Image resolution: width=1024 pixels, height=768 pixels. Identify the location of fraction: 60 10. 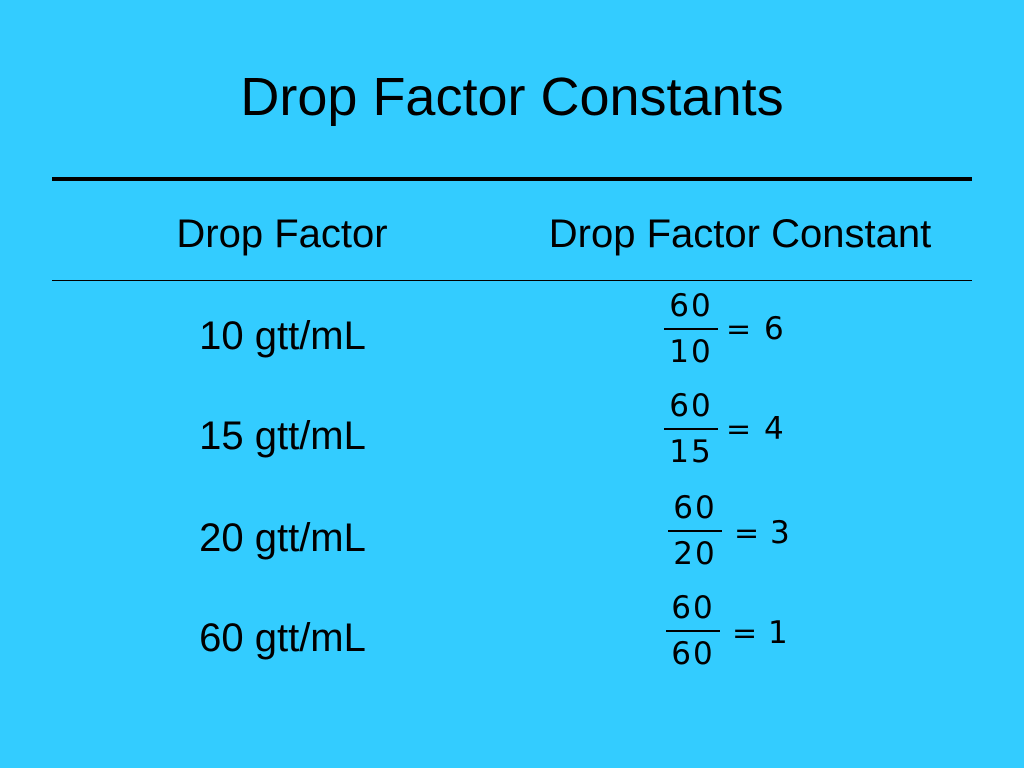
(691, 329).